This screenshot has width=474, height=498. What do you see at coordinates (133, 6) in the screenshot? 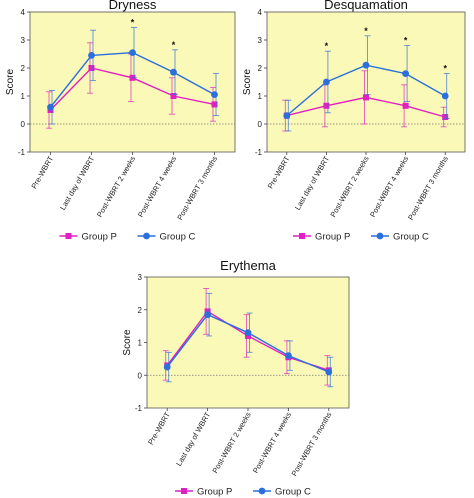
I see `chart-title: Dryness` at bounding box center [133, 6].